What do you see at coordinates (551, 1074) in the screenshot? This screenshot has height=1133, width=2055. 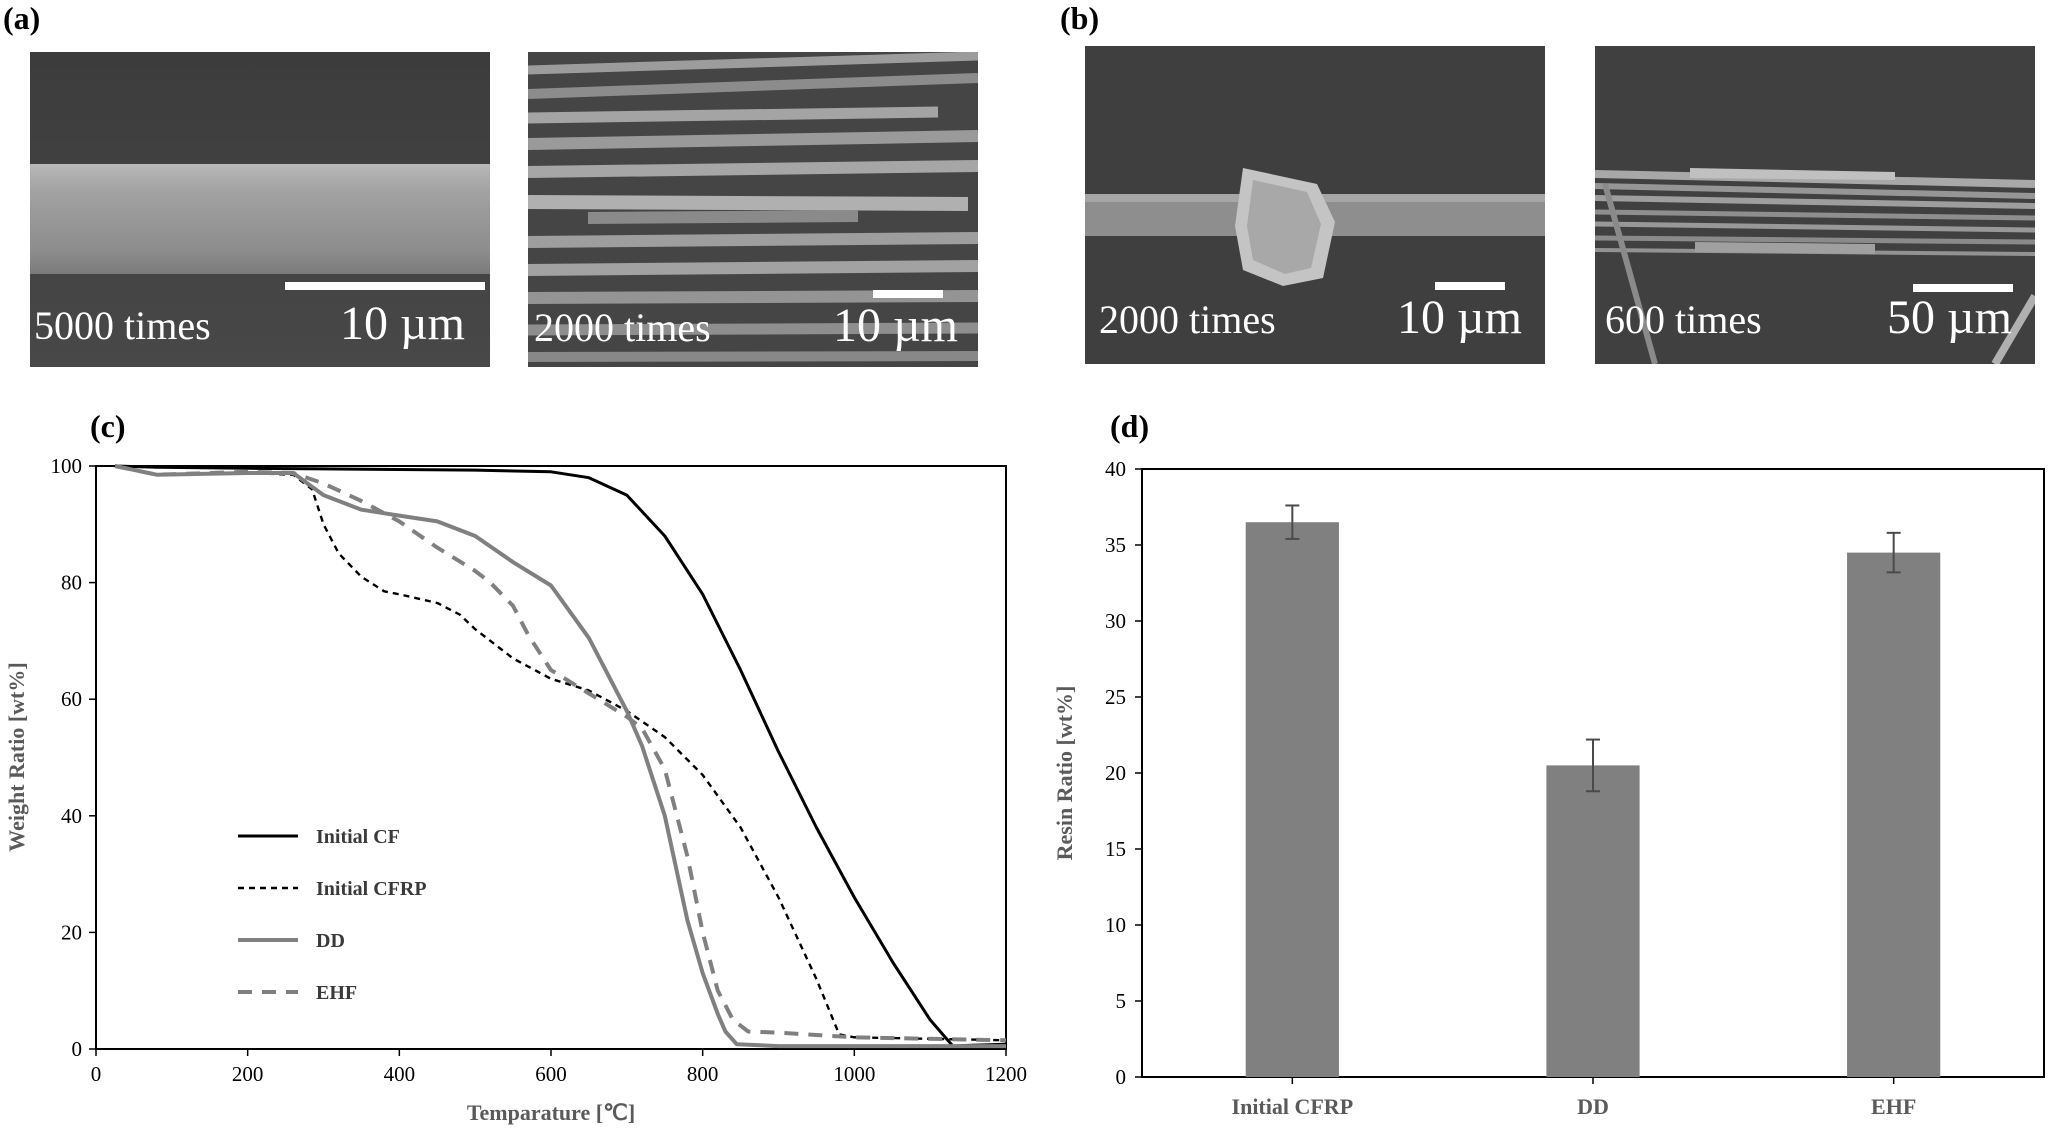 I see `x-tick-label: 600` at bounding box center [551, 1074].